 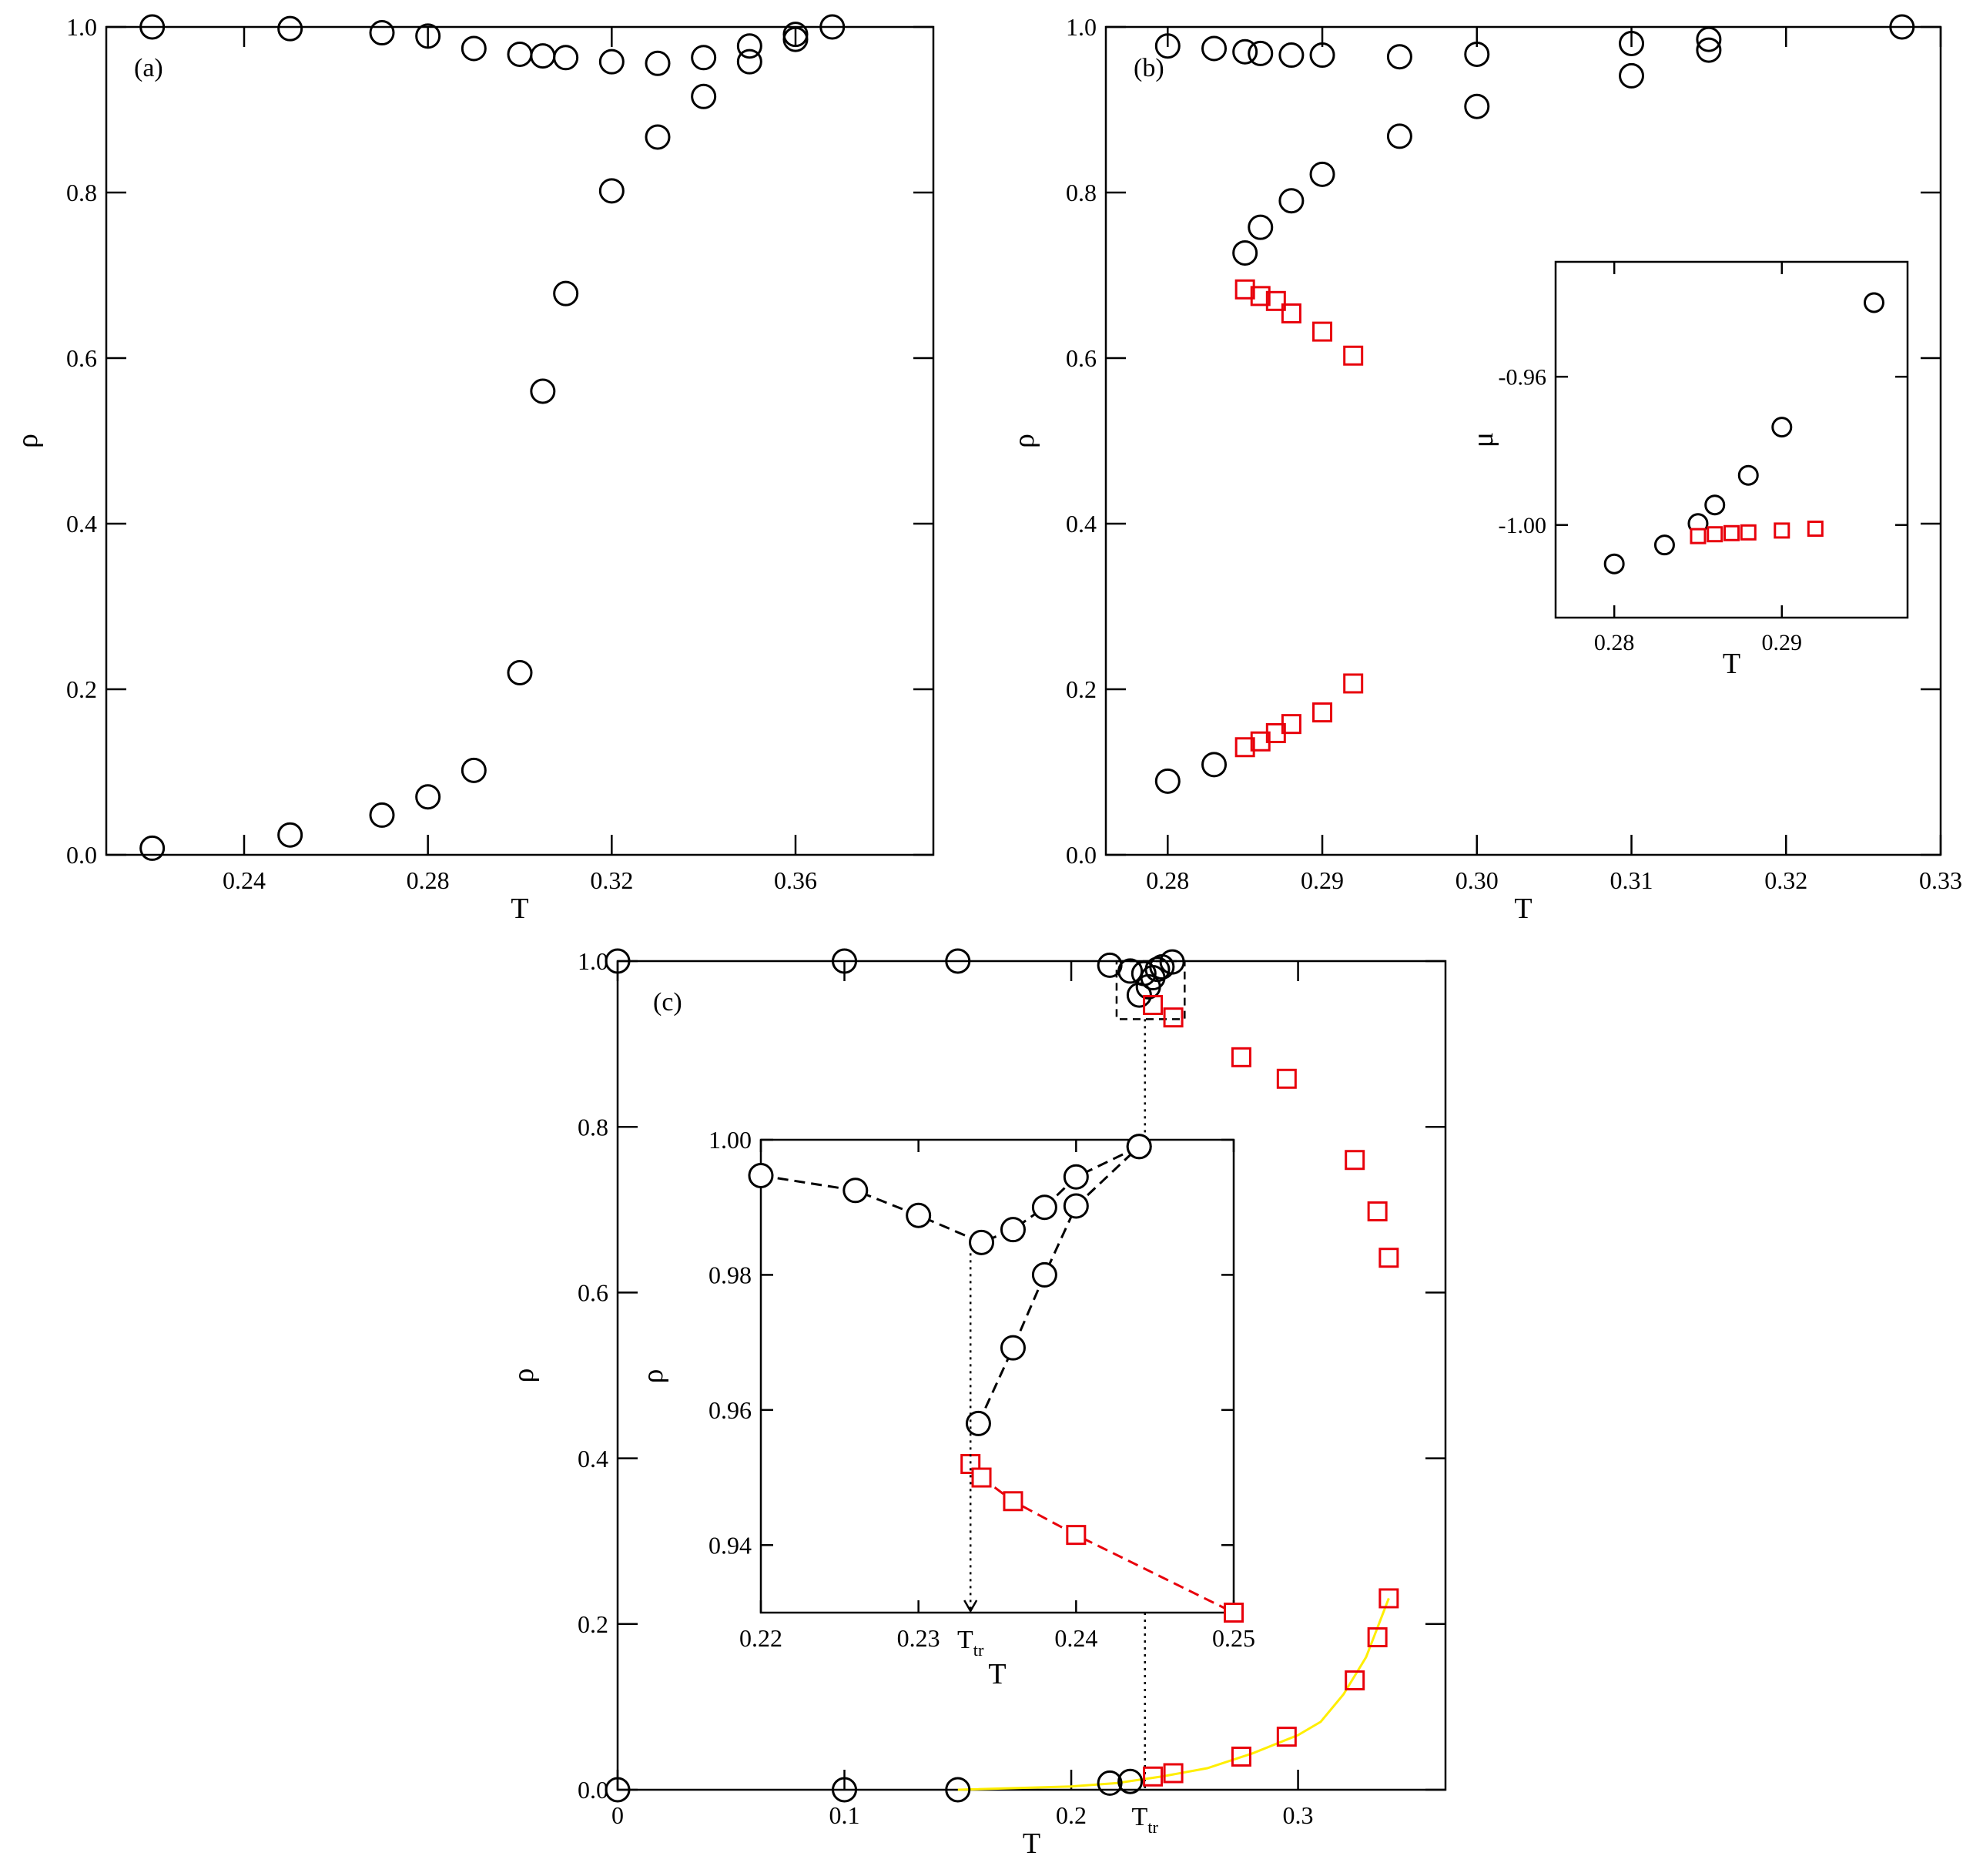 I want to click on y-tick-label: 0.0, so click(x=1081, y=855).